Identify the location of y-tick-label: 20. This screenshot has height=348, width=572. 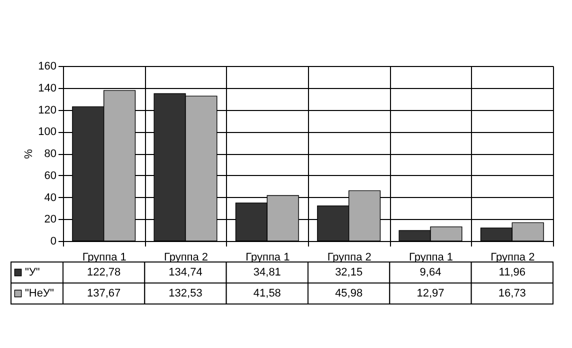
(50, 220).